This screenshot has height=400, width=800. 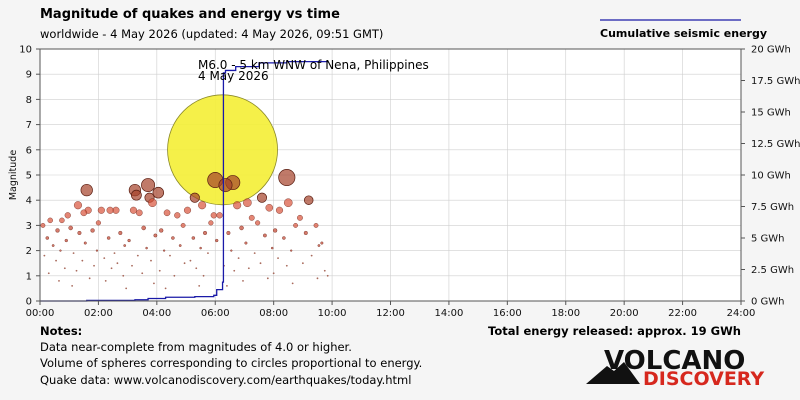 What do you see at coordinates (768, 239) in the screenshot?
I see `y2-tick-label: 5 GWh` at bounding box center [768, 239].